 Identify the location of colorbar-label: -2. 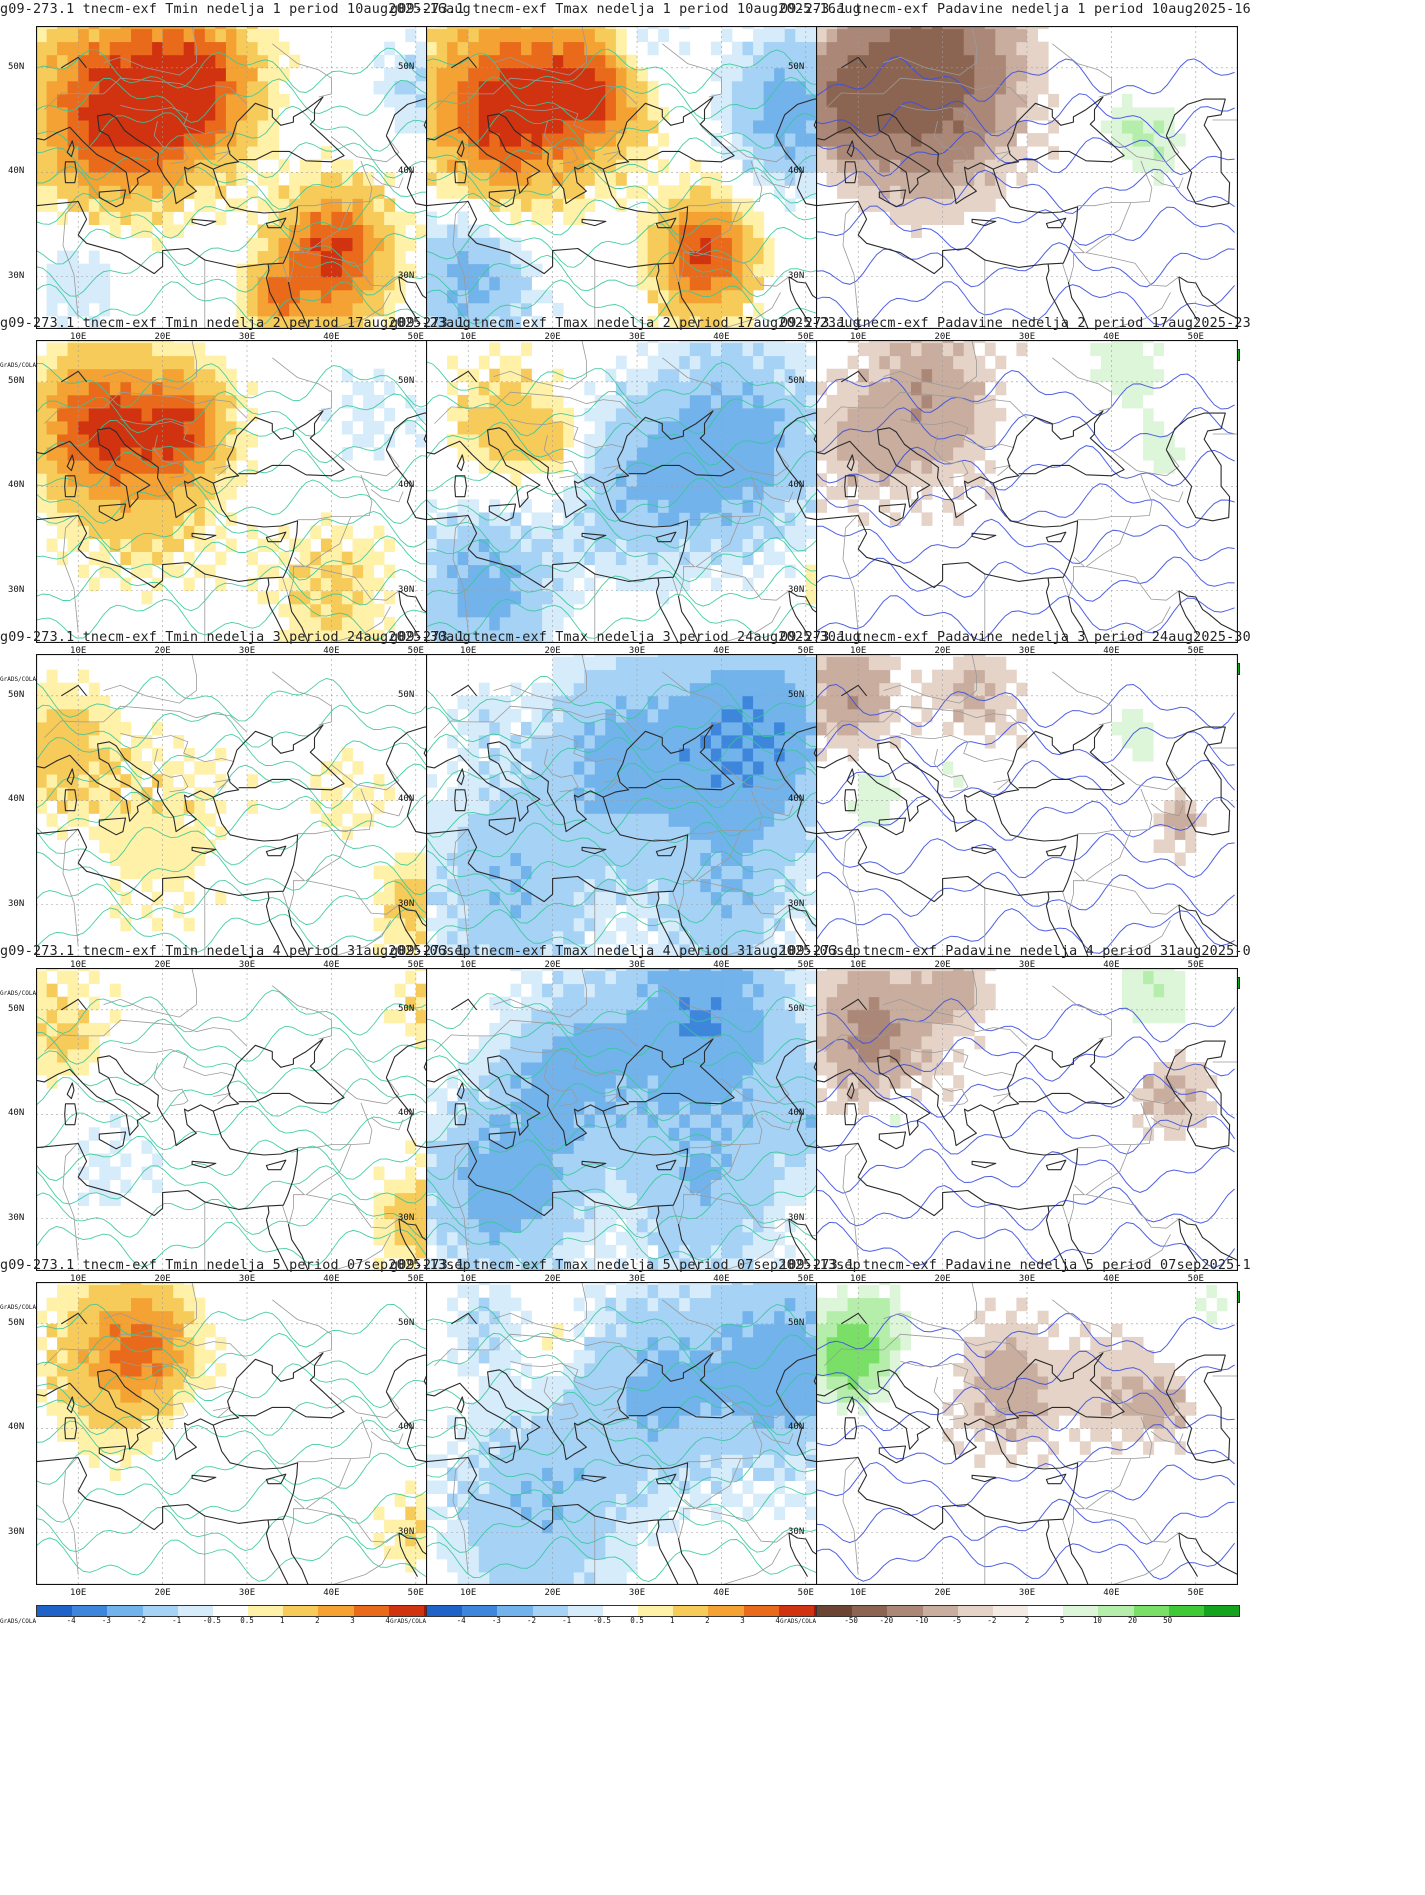
(531, 1620).